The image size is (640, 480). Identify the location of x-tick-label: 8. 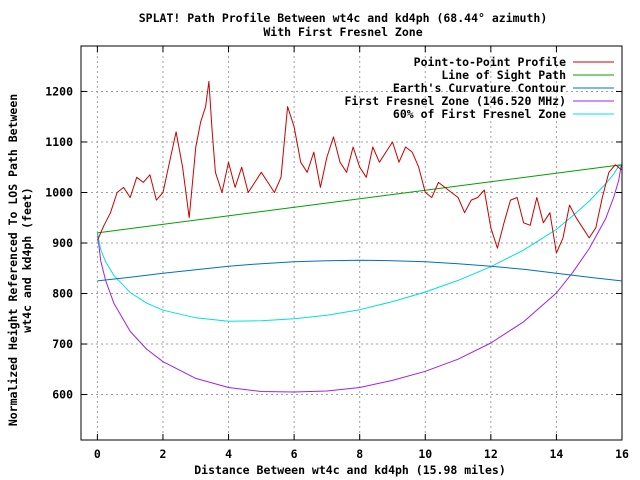
(359, 454).